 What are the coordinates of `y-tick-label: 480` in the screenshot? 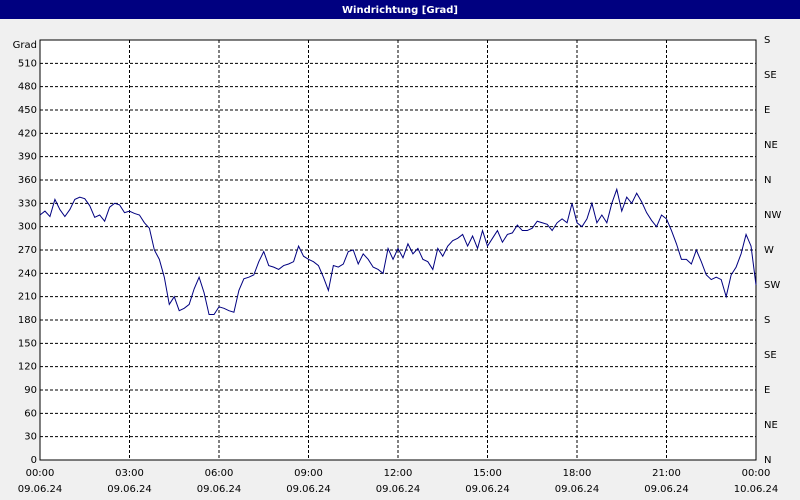 It's located at (27, 87).